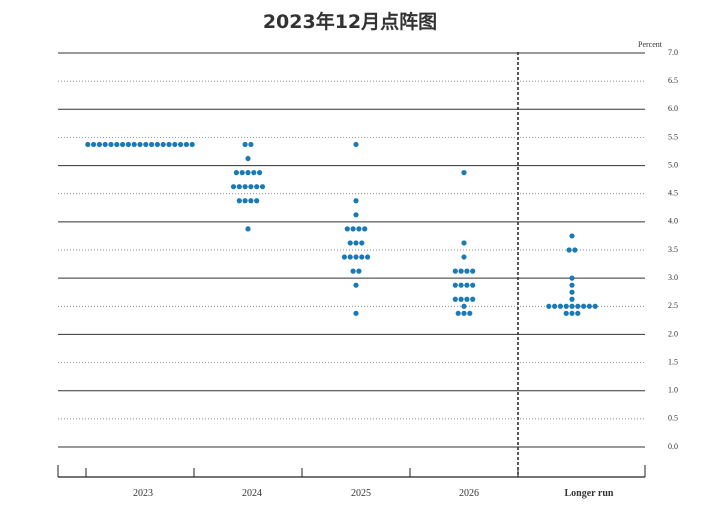 This screenshot has height=517, width=709. What do you see at coordinates (673, 277) in the screenshot?
I see `y-tick-label: 3.0` at bounding box center [673, 277].